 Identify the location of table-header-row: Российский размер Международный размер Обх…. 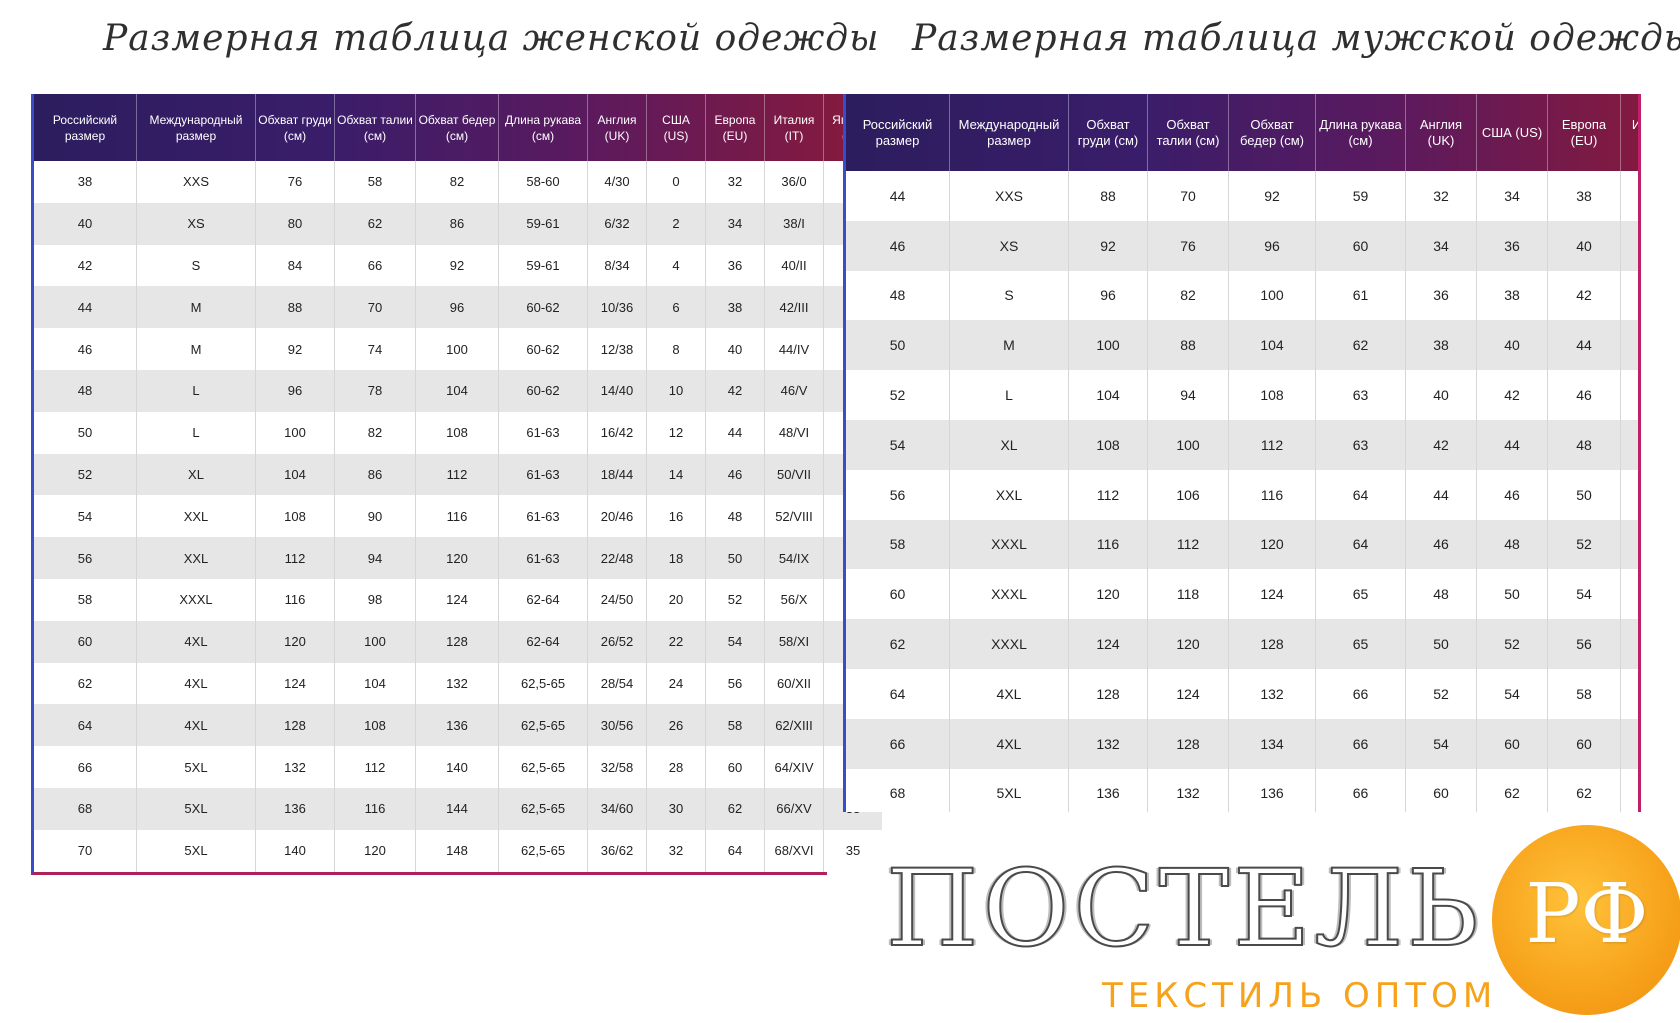
(458, 127).